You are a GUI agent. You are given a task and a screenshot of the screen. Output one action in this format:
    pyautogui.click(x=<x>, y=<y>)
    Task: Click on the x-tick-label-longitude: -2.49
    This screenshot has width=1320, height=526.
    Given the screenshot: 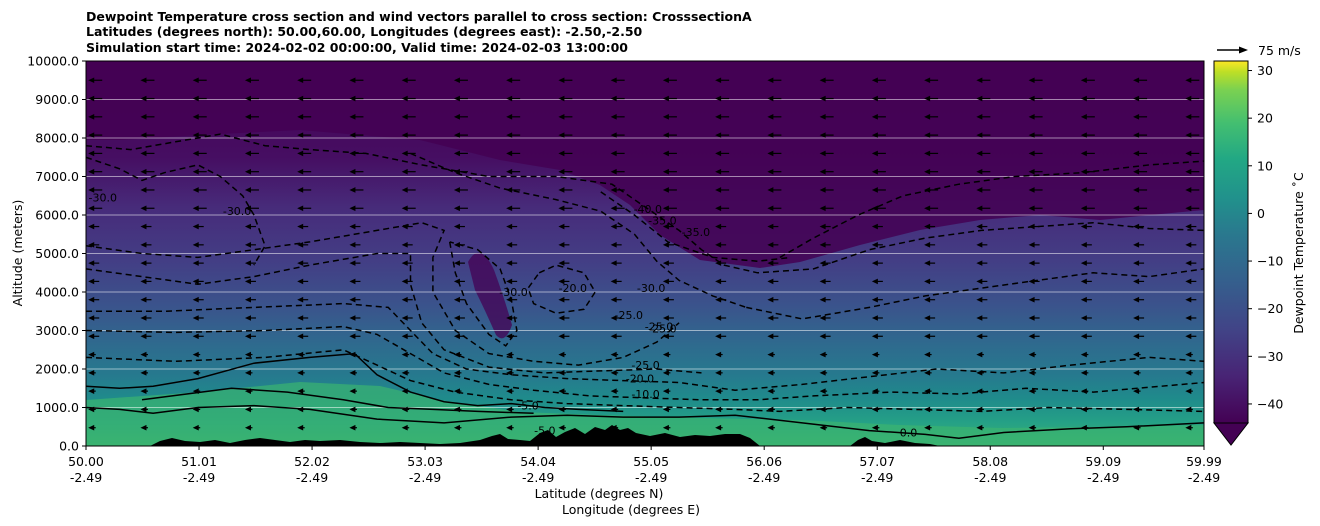 What is the action you would take?
    pyautogui.click(x=312, y=477)
    